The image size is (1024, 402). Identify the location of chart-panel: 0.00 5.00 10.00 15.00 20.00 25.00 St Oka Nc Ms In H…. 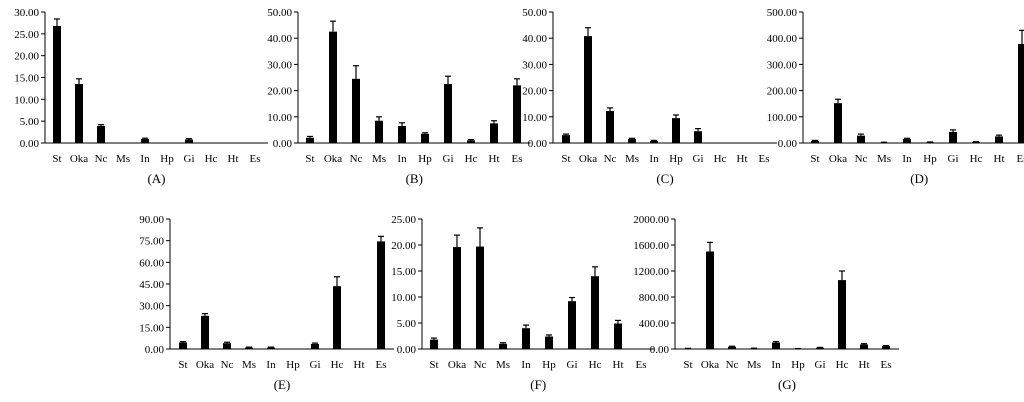
(523, 303).